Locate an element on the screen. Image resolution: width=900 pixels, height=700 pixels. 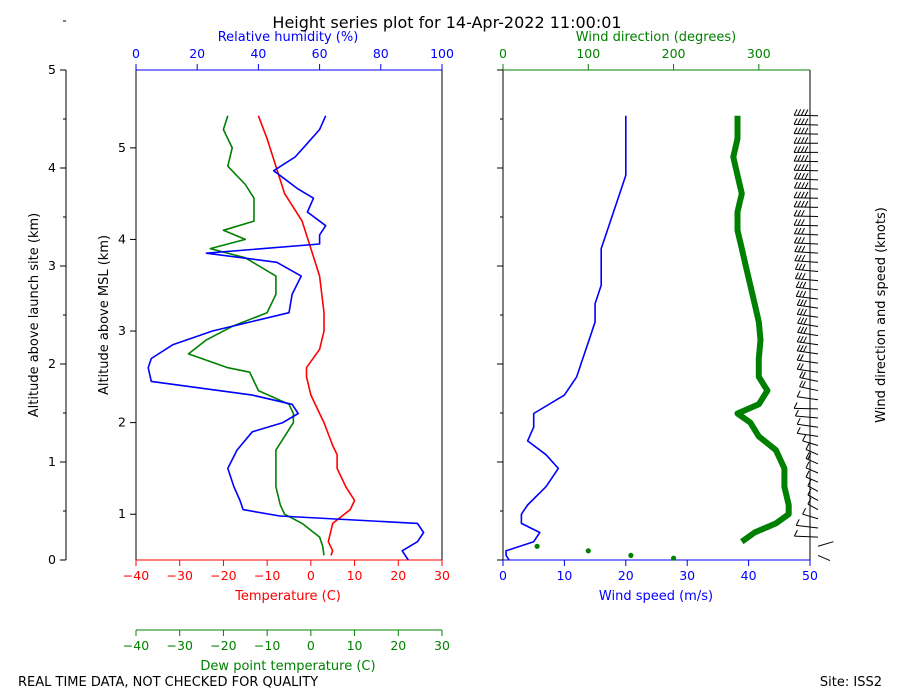
dewpoint-tick-label: −10 is located at coordinates (267, 645).